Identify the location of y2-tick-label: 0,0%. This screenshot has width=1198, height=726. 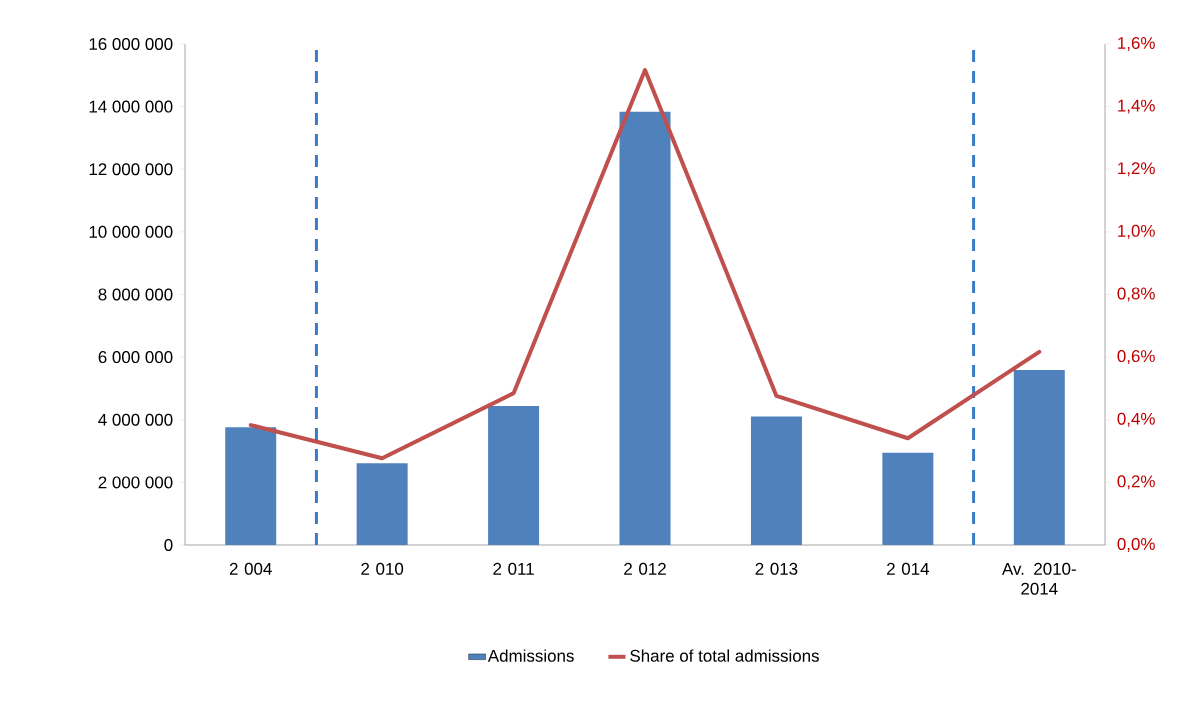
(1136, 545).